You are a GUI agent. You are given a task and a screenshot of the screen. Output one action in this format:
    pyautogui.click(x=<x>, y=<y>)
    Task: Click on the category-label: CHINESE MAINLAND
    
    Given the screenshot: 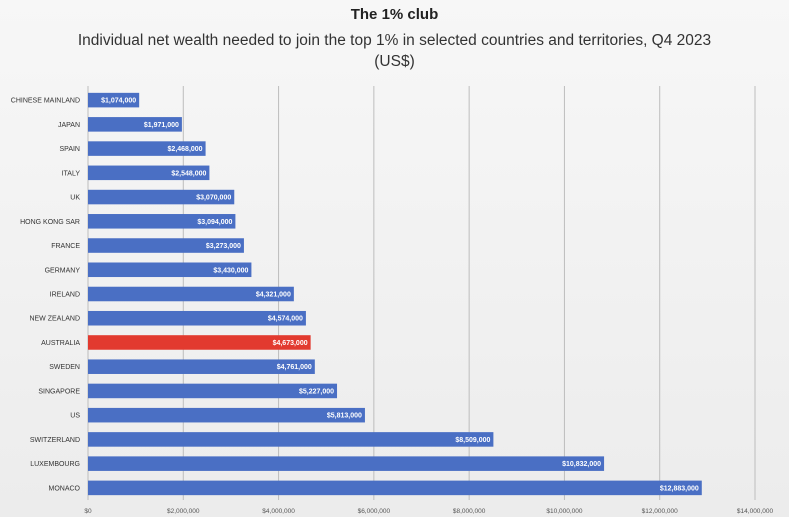 What is the action you would take?
    pyautogui.click(x=45, y=101)
    